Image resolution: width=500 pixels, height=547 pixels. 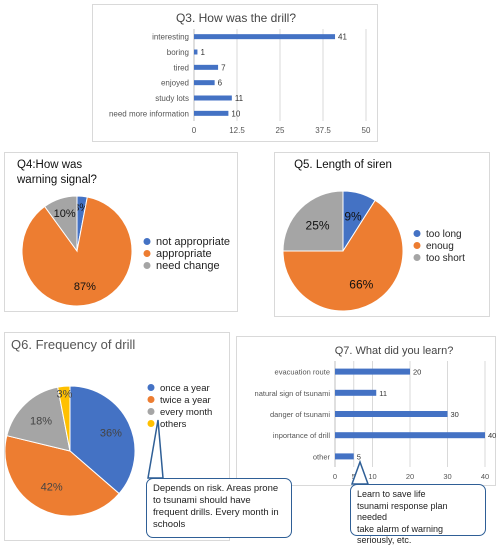 What do you see at coordinates (356, 392) in the screenshot?
I see `q7-bar-natural-sign-of-tsunami` at bounding box center [356, 392].